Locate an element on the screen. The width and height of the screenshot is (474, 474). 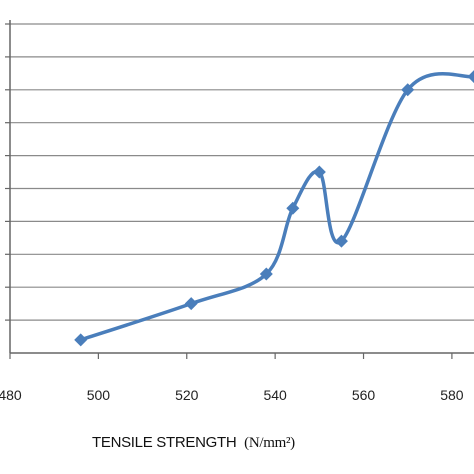
x-tick-label: 480 is located at coordinates (11, 395).